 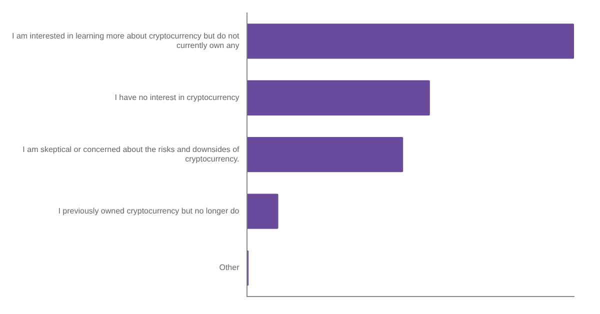 I want to click on y-tick-label: I am skeptical or concerned about the risks and downsides of cryptocurrency., so click(x=131, y=154).